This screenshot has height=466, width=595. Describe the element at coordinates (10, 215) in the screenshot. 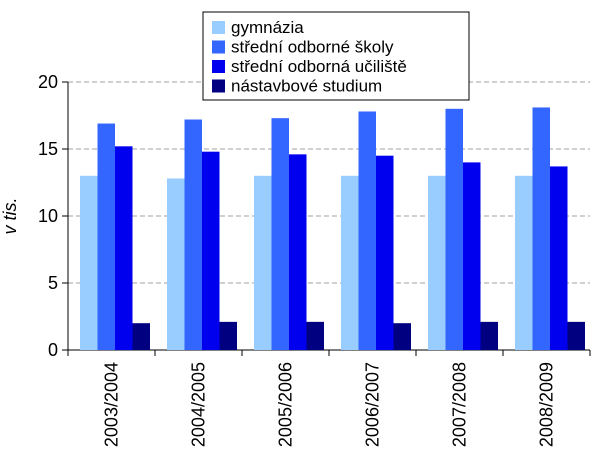

I see `y-axis-title: v tis.` at that location.